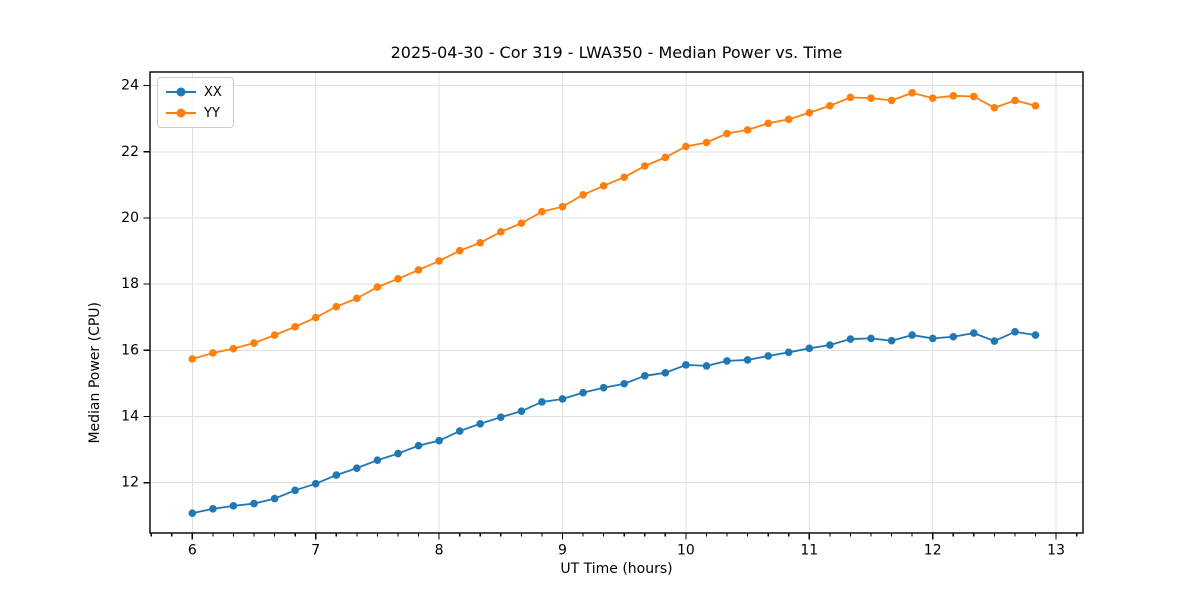  Describe the element at coordinates (130, 152) in the screenshot. I see `svg-text: 22` at that location.